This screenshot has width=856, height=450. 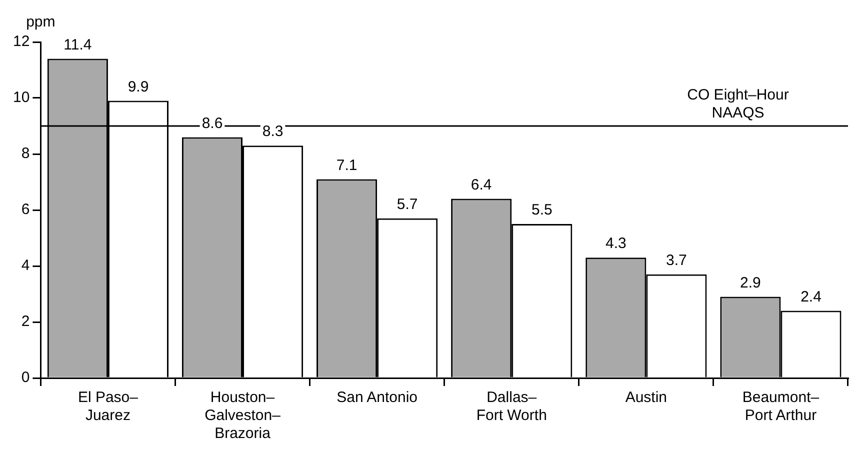 I want to click on data-label: 11.4, so click(x=78, y=45).